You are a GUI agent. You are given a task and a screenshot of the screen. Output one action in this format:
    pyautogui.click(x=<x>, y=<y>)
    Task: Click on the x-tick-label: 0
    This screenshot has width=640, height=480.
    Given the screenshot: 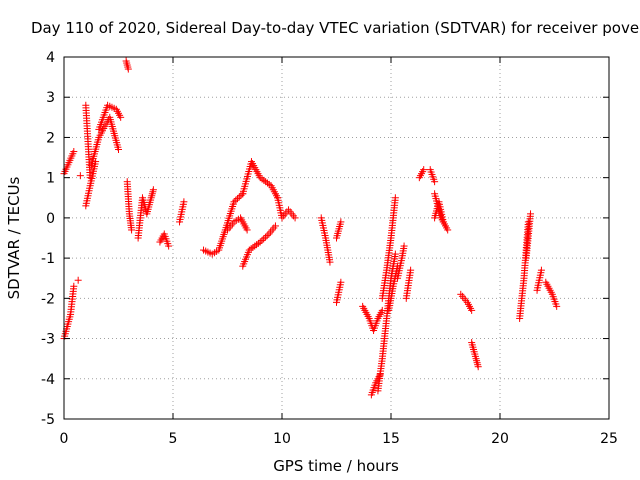 What is the action you would take?
    pyautogui.click(x=64, y=439)
    